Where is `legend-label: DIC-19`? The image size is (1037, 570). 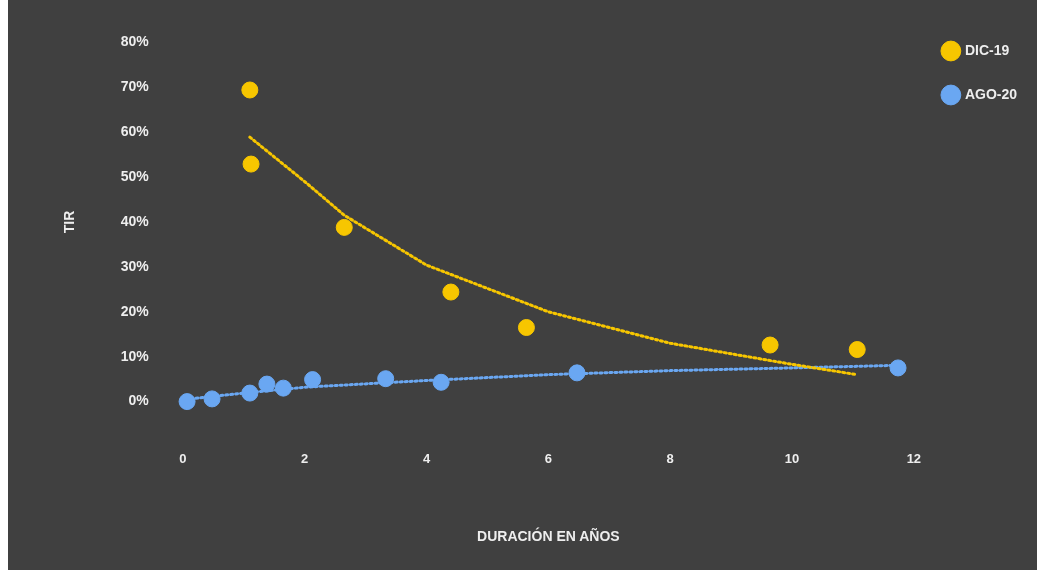
legend-label: DIC-19 is located at coordinates (987, 49).